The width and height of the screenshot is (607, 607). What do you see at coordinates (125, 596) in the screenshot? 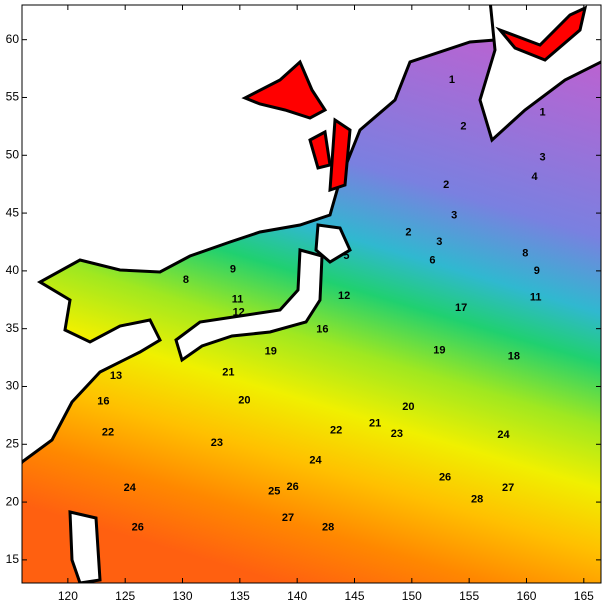
I see `x-tick-label: 125` at bounding box center [125, 596].